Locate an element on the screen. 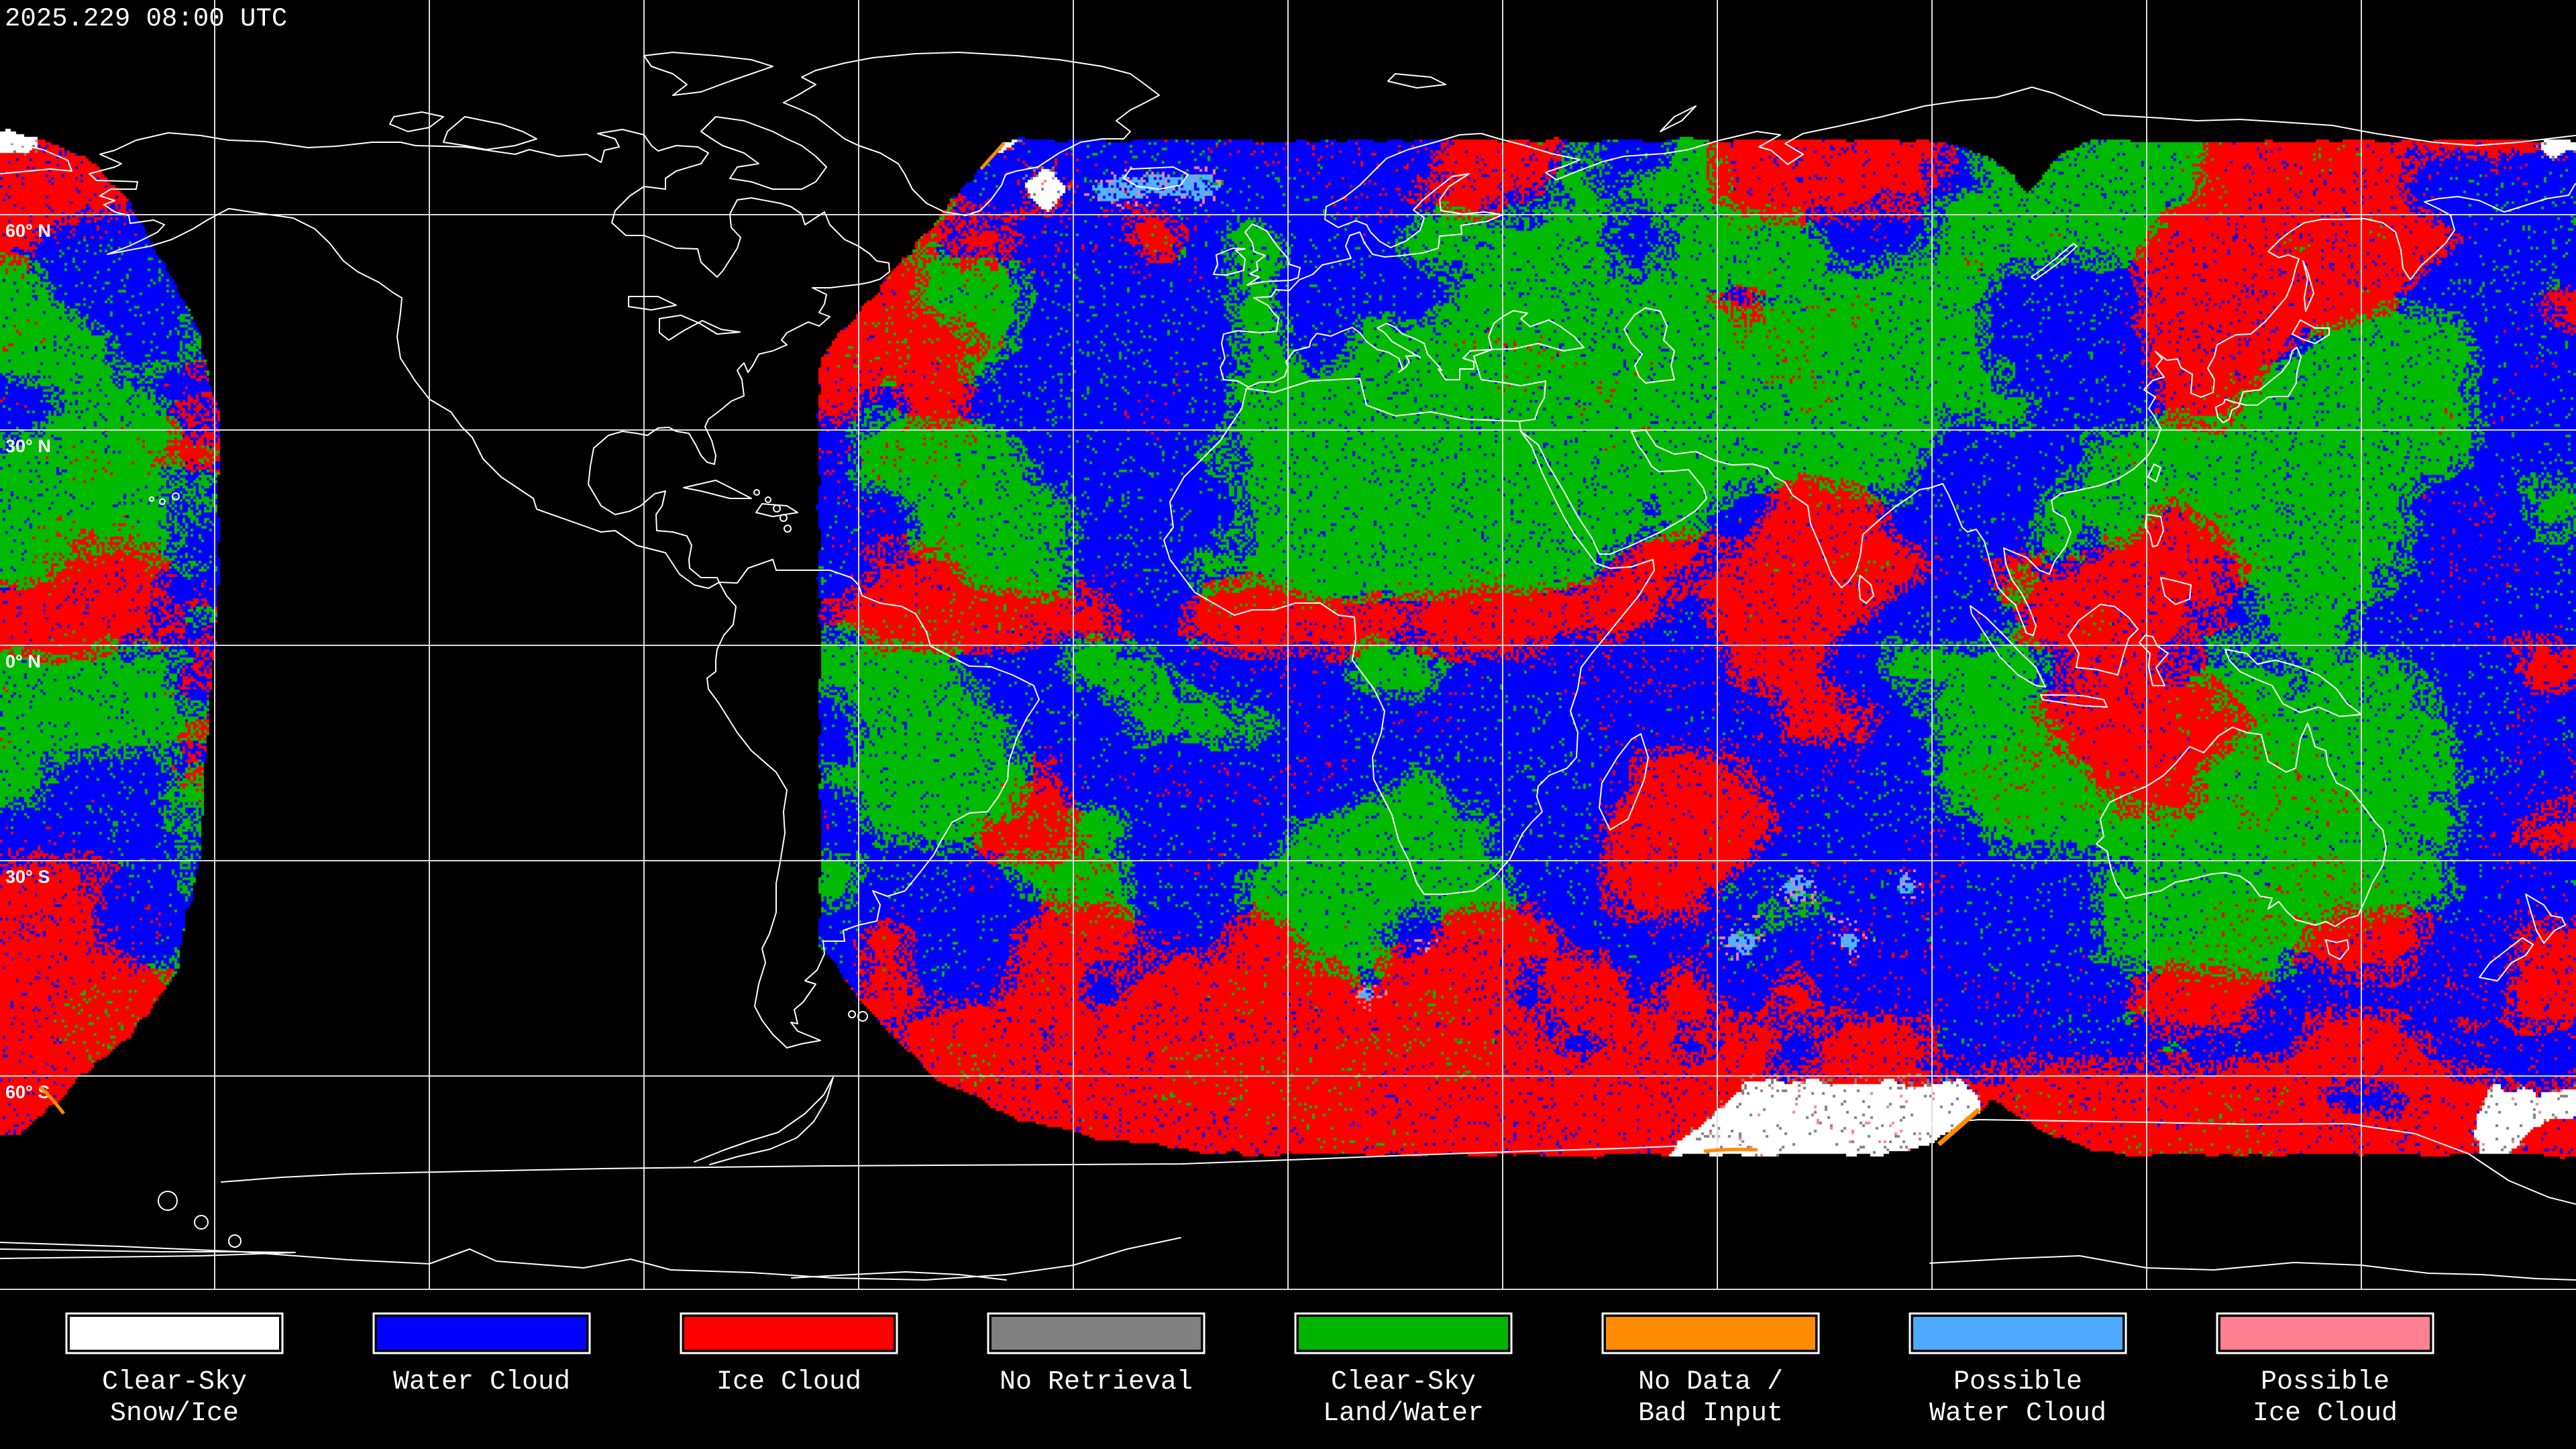 This screenshot has height=1449, width=2576. svg-text: 30° N is located at coordinates (28, 446).